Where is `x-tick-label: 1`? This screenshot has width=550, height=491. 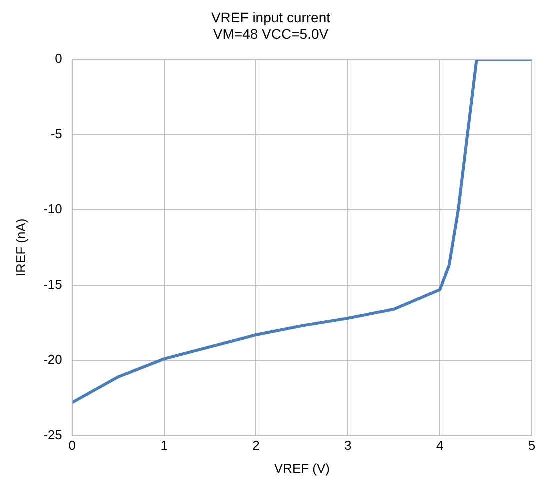
x-tick-label: 1 is located at coordinates (164, 446).